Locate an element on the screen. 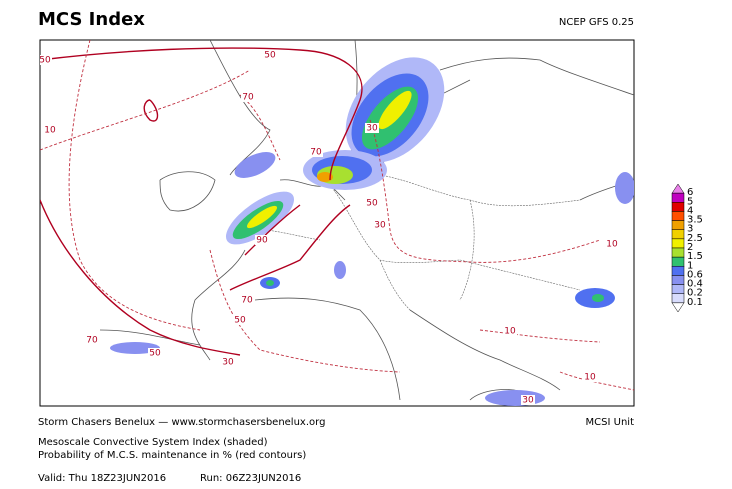 This screenshot has height=489, width=732. colorbar-label: 0.1 is located at coordinates (695, 302).